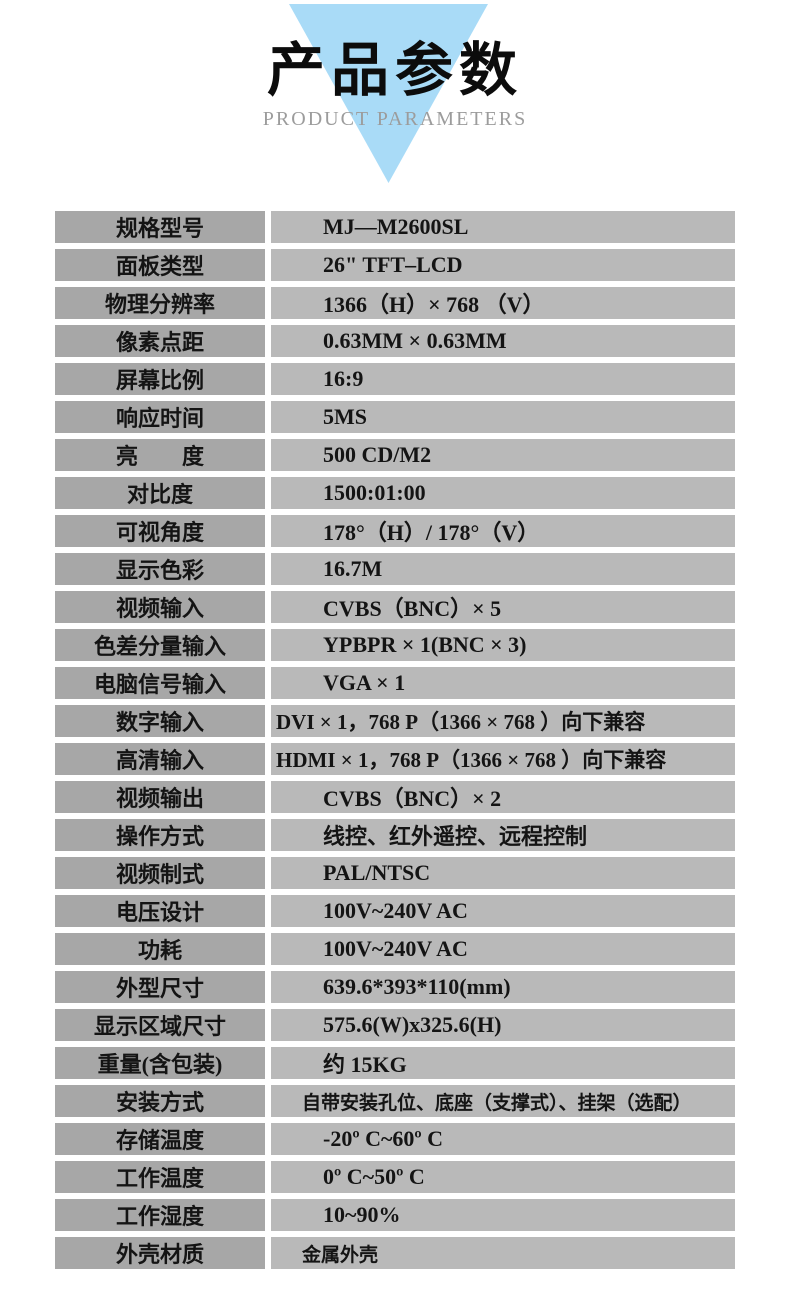  What do you see at coordinates (503, 531) in the screenshot?
I see `param-value: 178°（H）/ 178°（V）` at bounding box center [503, 531].